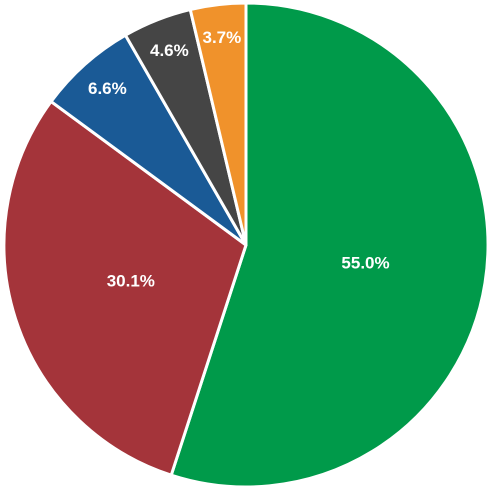 Image resolution: width=492 pixels, height=492 pixels. Describe the element at coordinates (107, 88) in the screenshot. I see `slice-label: 6.6%` at that location.